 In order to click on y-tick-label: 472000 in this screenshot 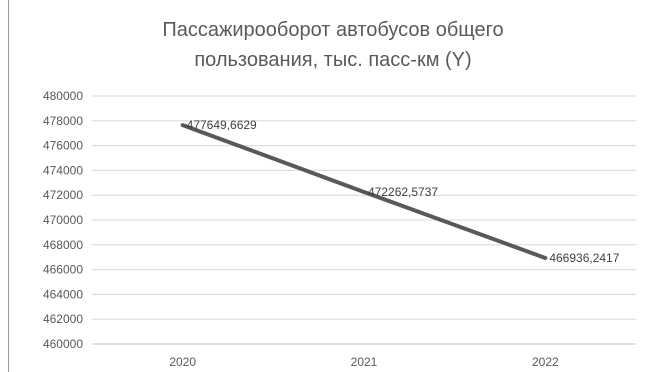, I will do `click(63, 195)`.